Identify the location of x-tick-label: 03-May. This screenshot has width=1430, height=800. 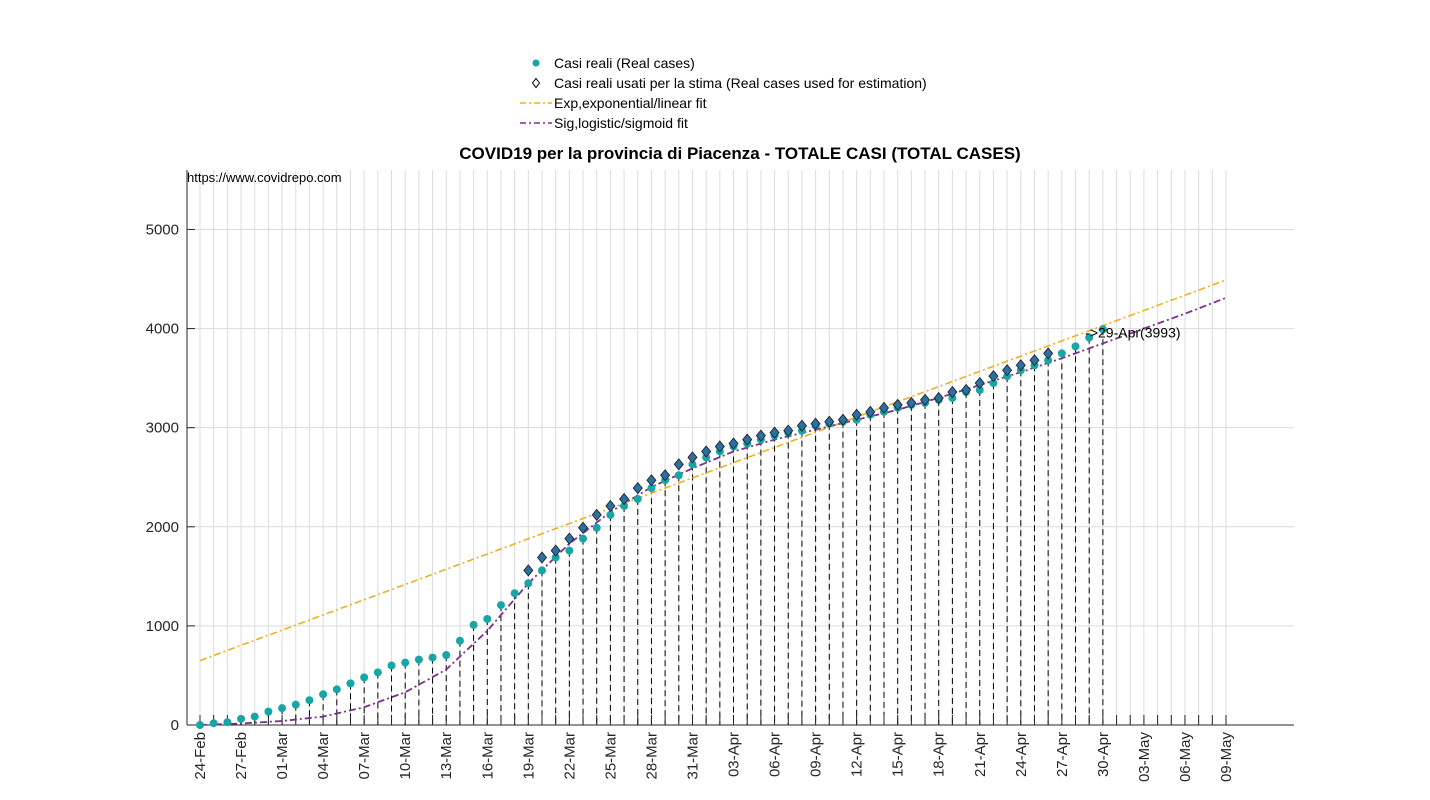
(1144, 757).